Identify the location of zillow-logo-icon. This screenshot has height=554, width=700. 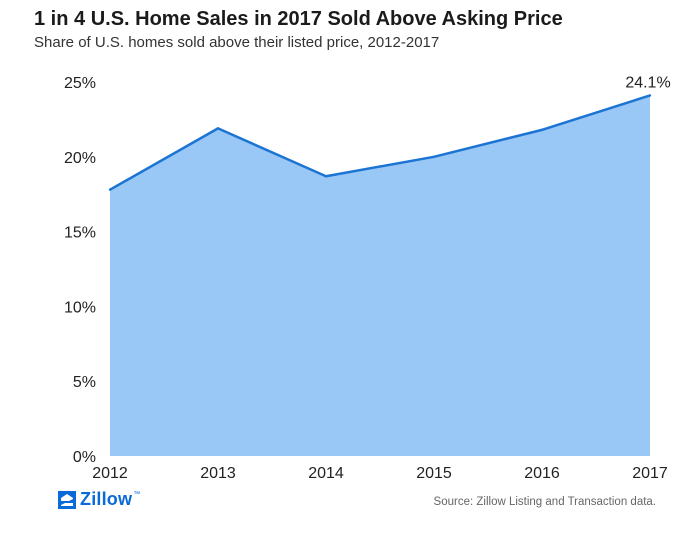
(67, 499).